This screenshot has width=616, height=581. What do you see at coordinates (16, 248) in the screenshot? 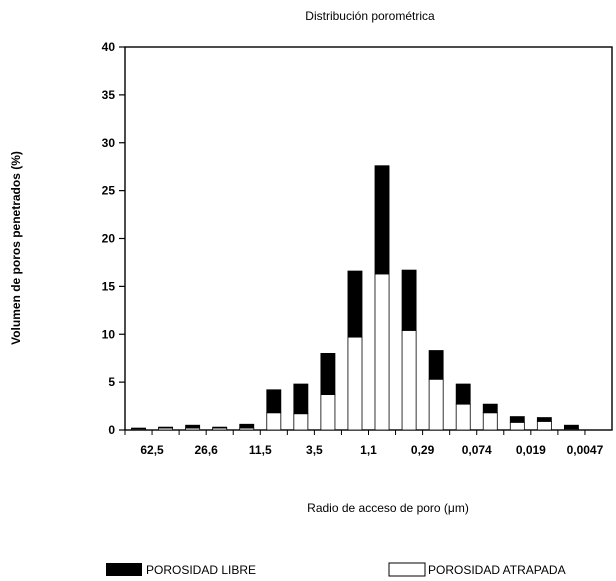
I see `y-axis-label: Volumen de poros penetrados (%)` at bounding box center [16, 248].